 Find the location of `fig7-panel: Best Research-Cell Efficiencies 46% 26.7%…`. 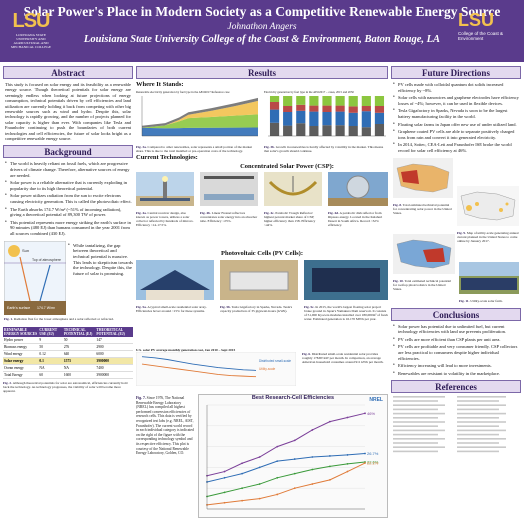

fig7-panel: Best Research-Cell Efficiencies 46% 26.7%… is located at coordinates (293, 456).